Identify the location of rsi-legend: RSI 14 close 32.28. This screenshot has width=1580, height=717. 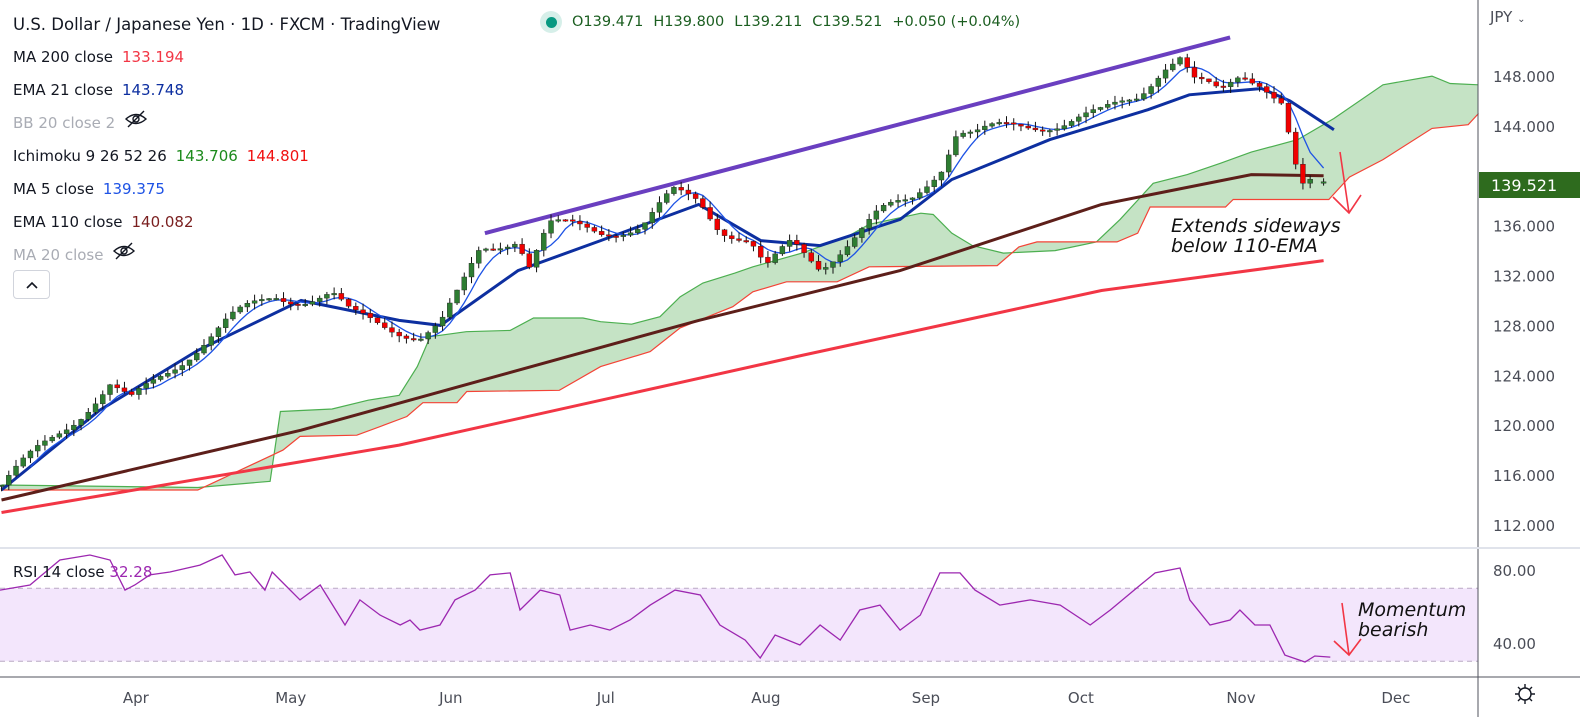
(82, 572).